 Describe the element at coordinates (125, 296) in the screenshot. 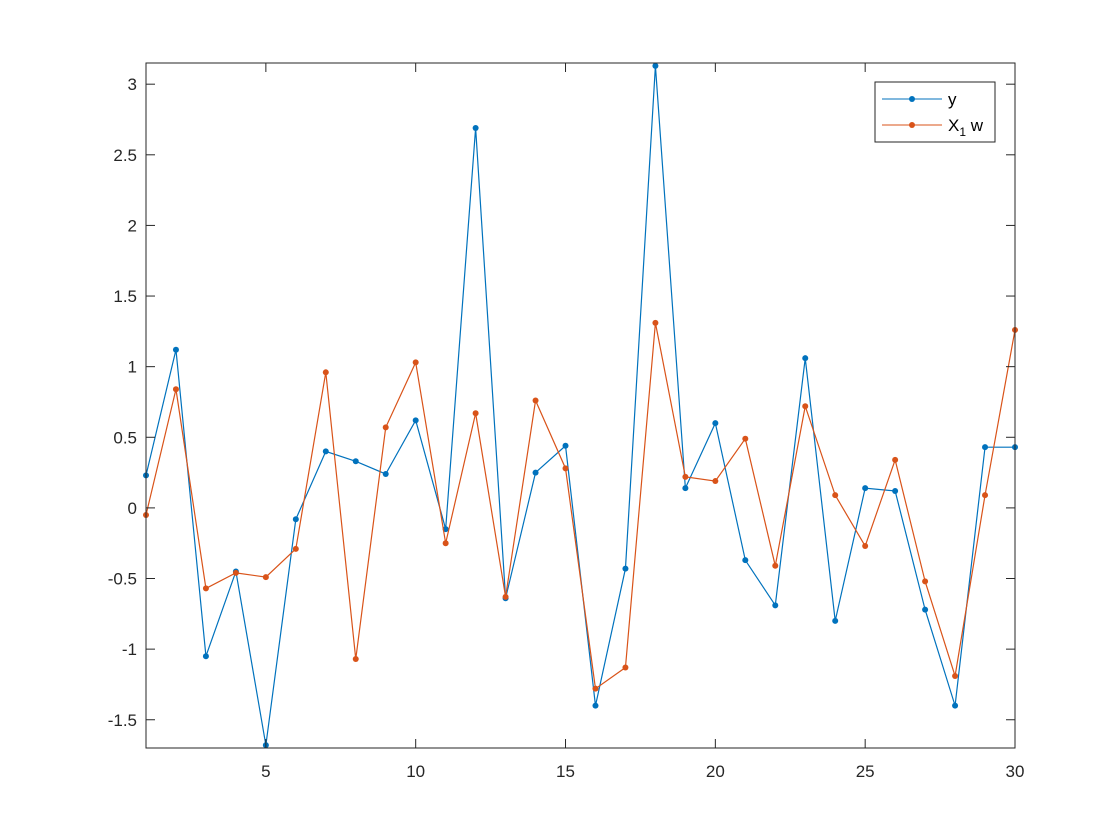

I see `y-tick-label: 1.5` at that location.